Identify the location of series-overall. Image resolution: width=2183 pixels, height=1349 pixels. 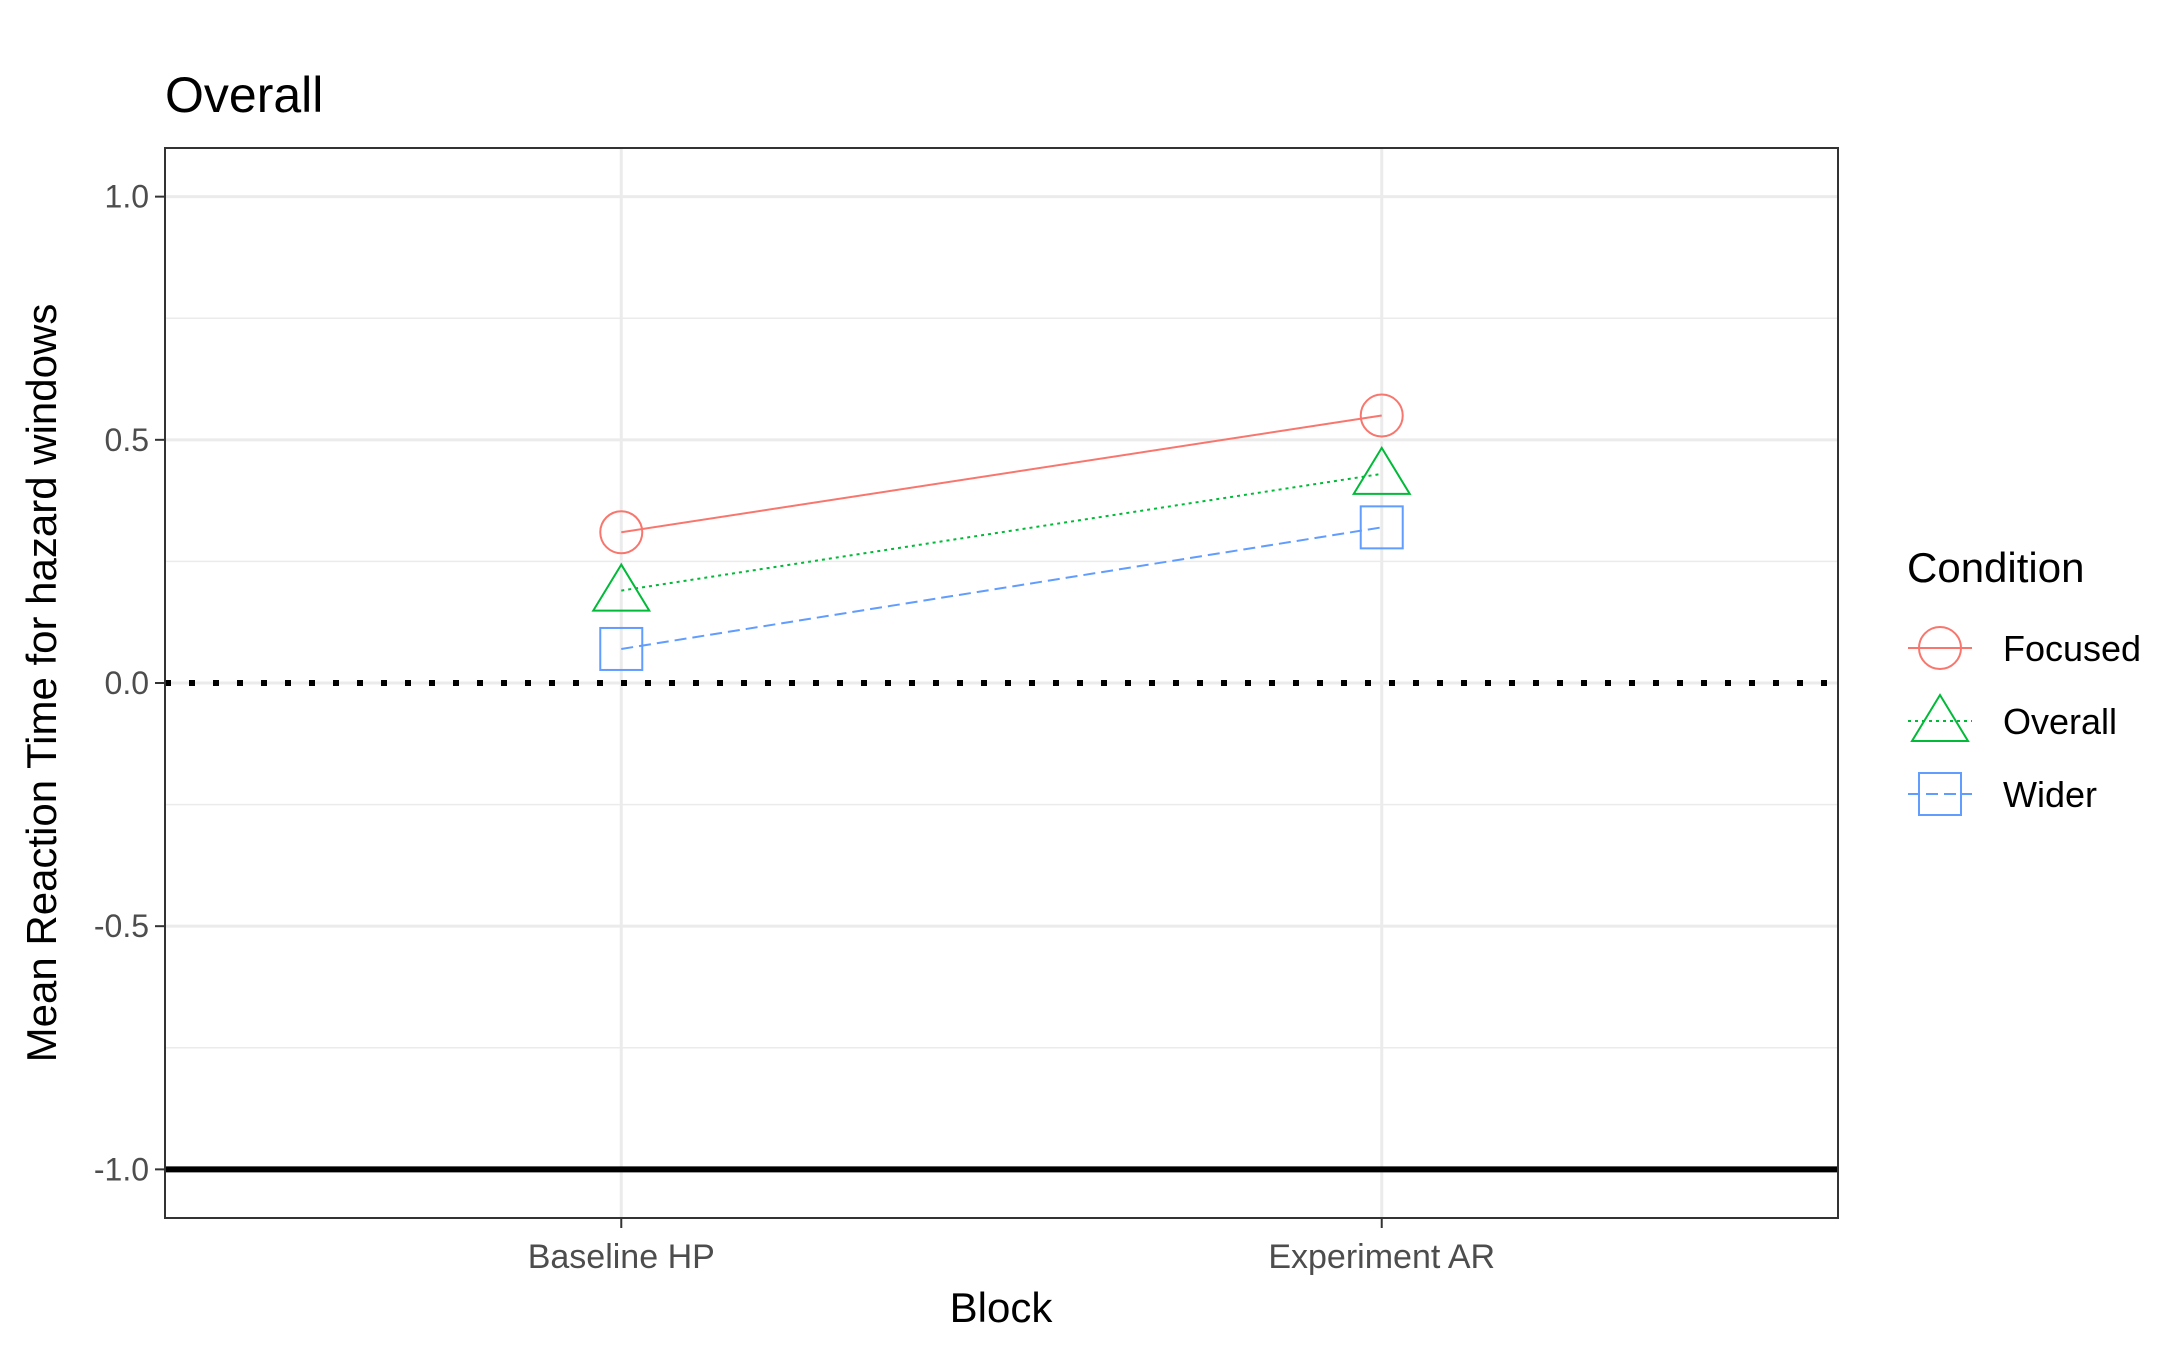
(1001, 528).